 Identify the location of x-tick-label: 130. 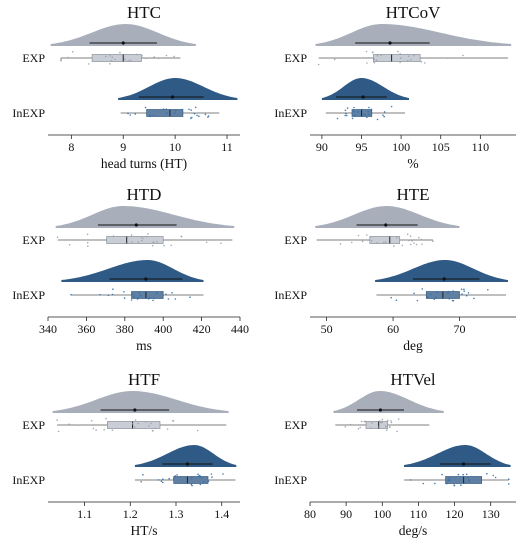
(491, 514).